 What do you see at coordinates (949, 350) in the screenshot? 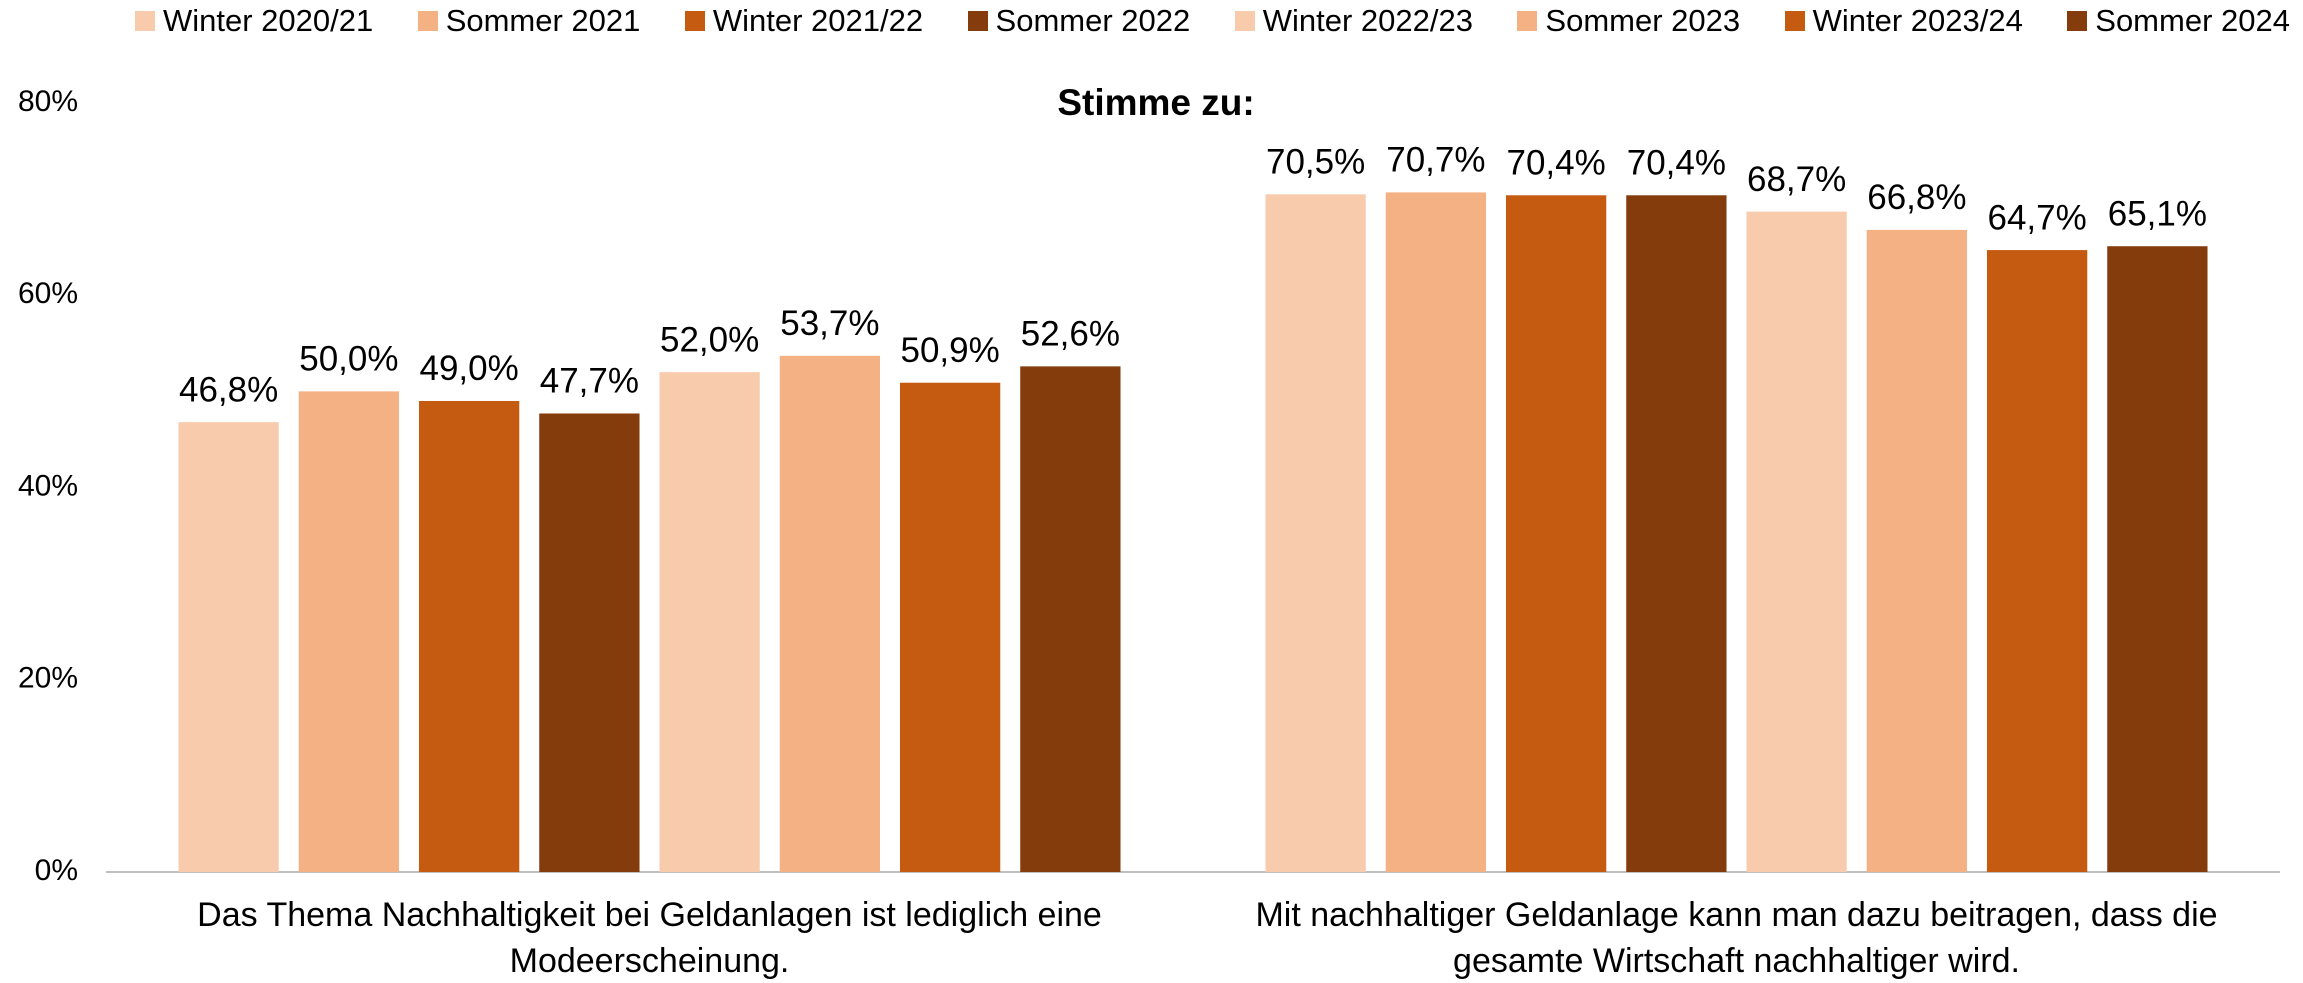
I see `value-label: 50,9%` at bounding box center [949, 350].